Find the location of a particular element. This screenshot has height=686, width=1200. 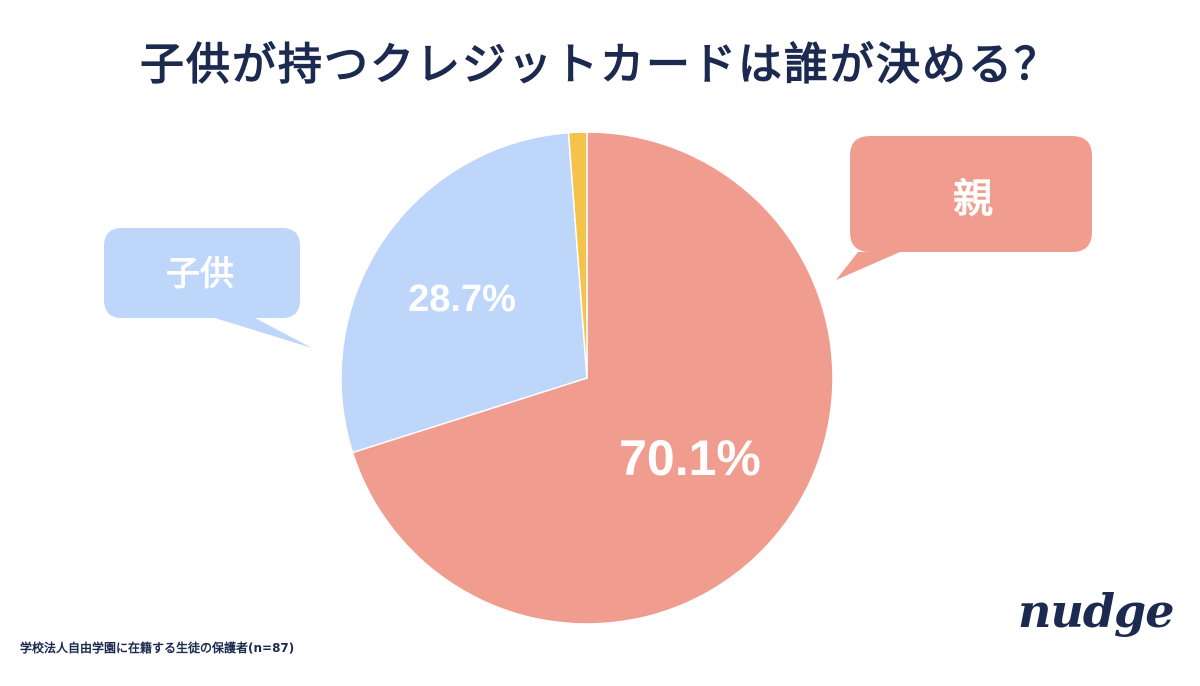

logo-wordmark: nudge is located at coordinates (1096, 611).